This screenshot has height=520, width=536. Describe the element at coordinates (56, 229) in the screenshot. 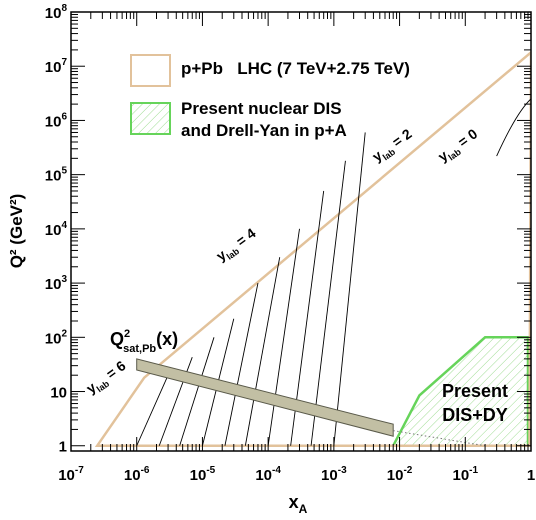

I see `y-tick-label: 10⁴` at that location.